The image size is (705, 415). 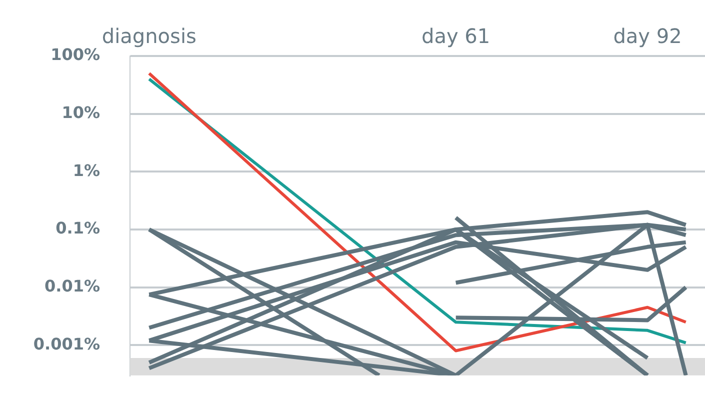 What do you see at coordinates (66, 344) in the screenshot?
I see `y-tick-label: 0.001%` at bounding box center [66, 344].